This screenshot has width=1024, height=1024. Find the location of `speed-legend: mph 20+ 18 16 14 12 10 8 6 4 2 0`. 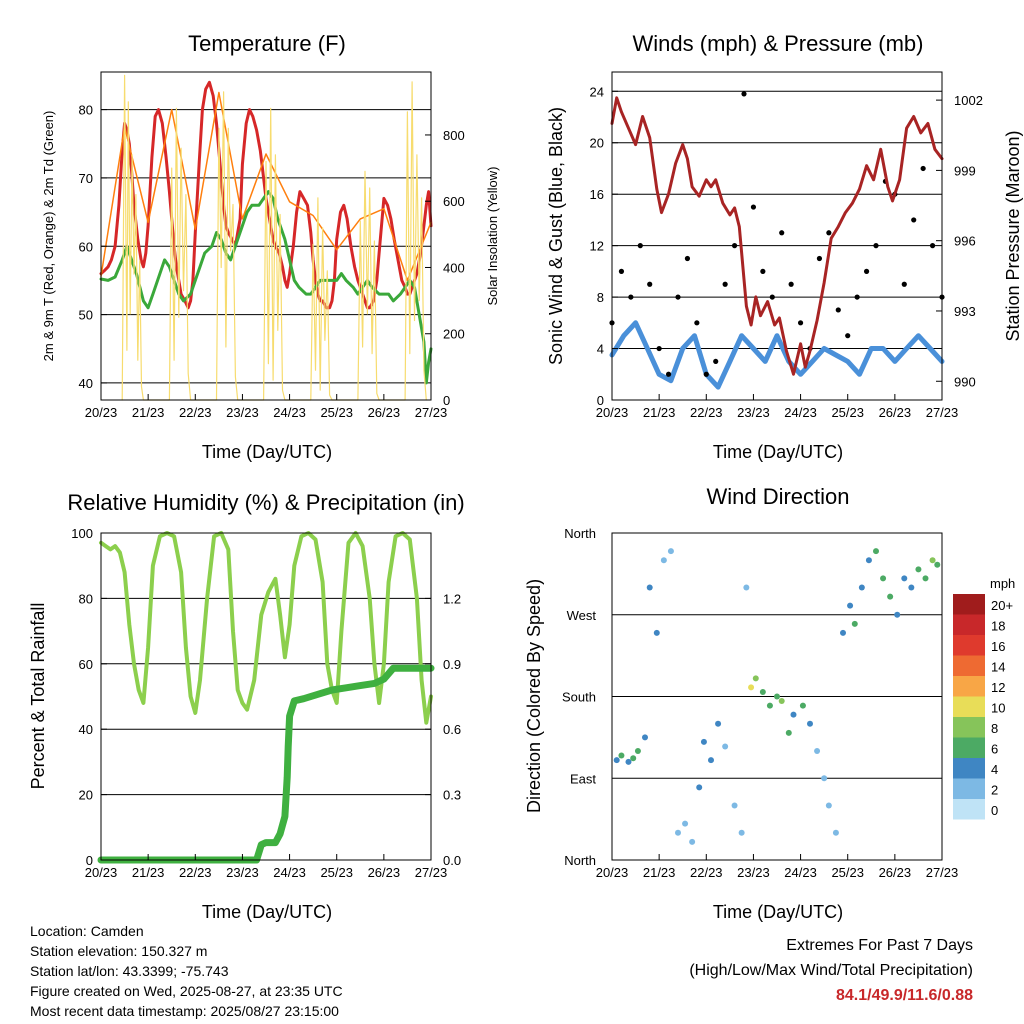

speed-legend: mph 20+ 18 16 14 12 10 8 6 4 2 0 is located at coordinates (984, 698).